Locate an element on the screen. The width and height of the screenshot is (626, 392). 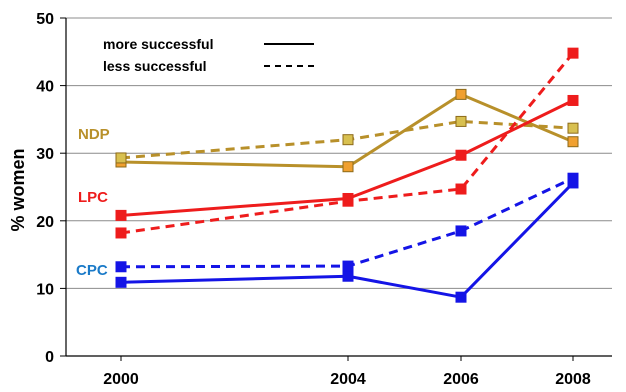
series-annotations: NDP LPC CPC is located at coordinates (93, 202).